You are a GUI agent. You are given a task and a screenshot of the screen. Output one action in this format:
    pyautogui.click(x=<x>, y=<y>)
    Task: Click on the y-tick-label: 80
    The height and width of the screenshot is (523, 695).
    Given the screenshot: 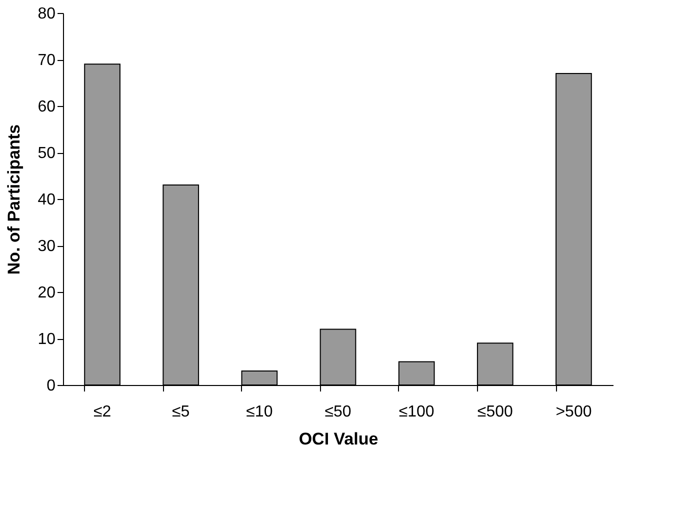 What is the action you would take?
    pyautogui.click(x=47, y=14)
    